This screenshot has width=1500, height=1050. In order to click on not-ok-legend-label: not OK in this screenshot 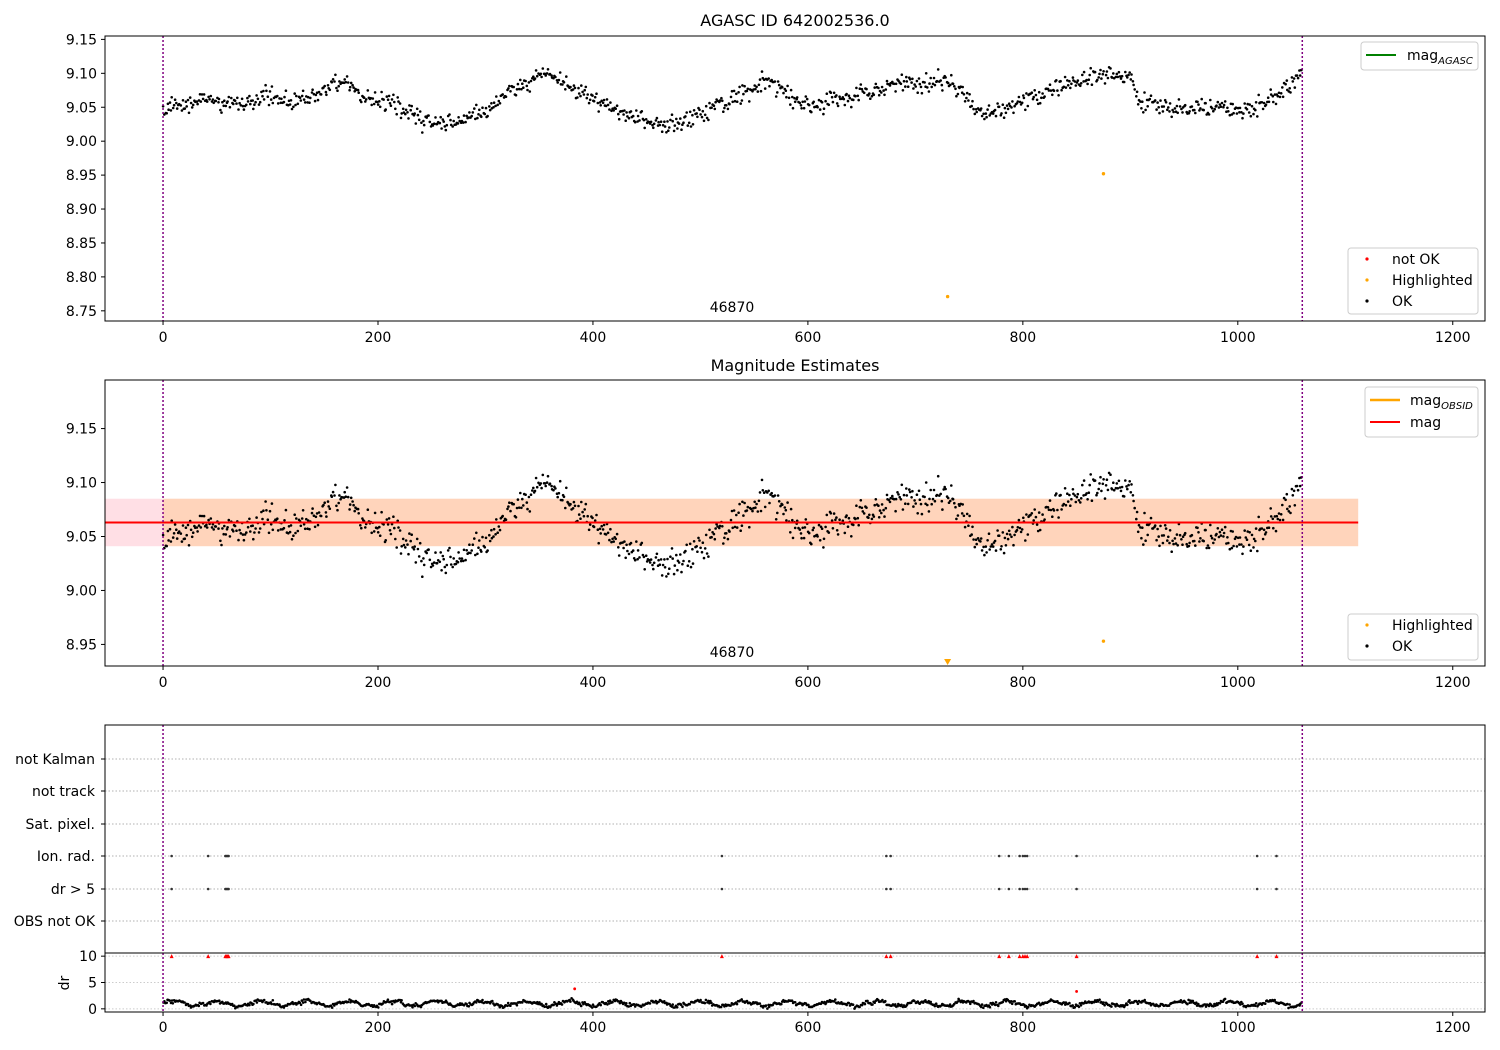, I will do `click(1416, 260)`.